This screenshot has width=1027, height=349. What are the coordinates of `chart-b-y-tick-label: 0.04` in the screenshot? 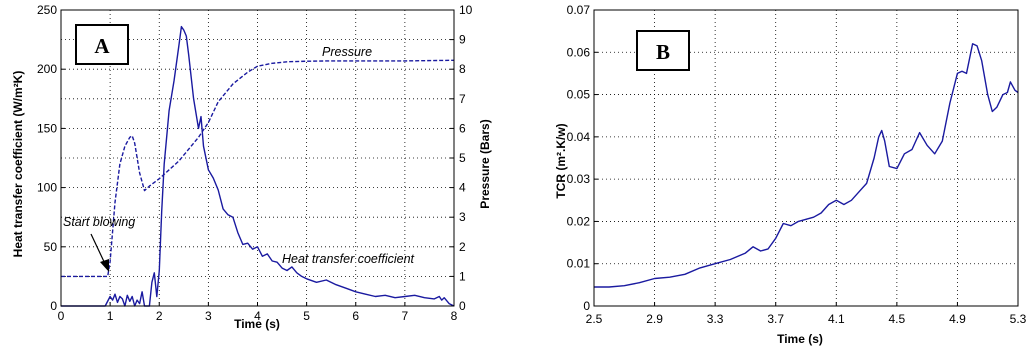 It's located at (579, 137).